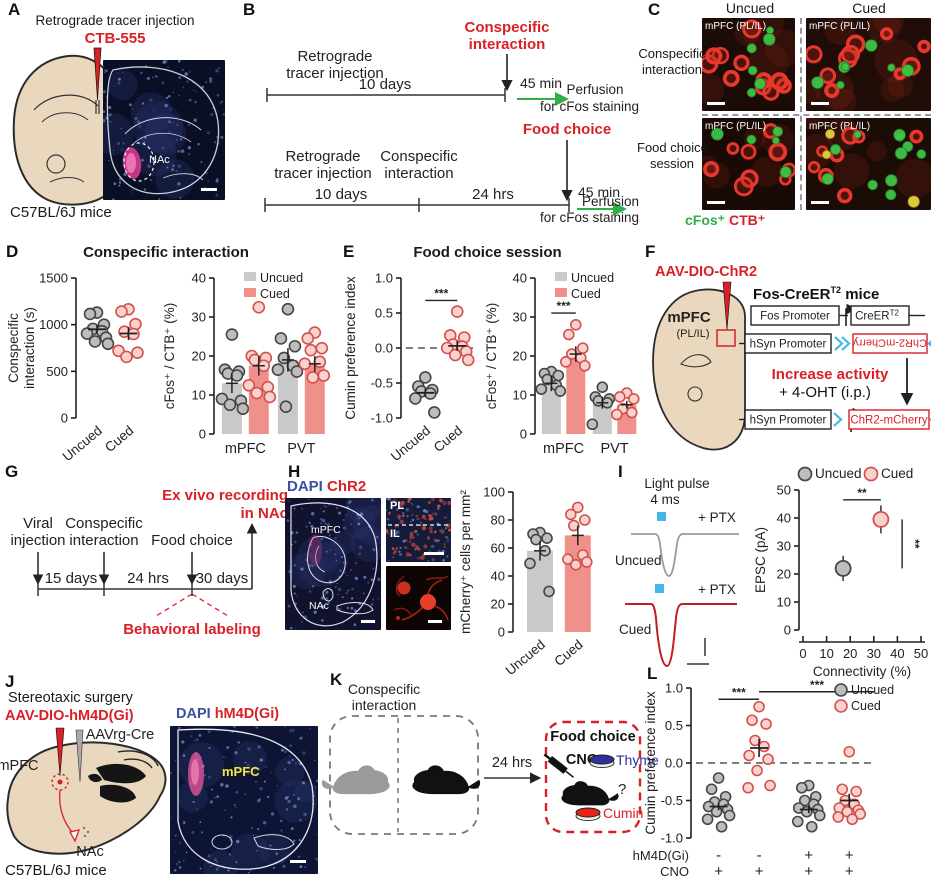  What do you see at coordinates (57, 371) in the screenshot?
I see `svg-text: 500` at bounding box center [57, 371].